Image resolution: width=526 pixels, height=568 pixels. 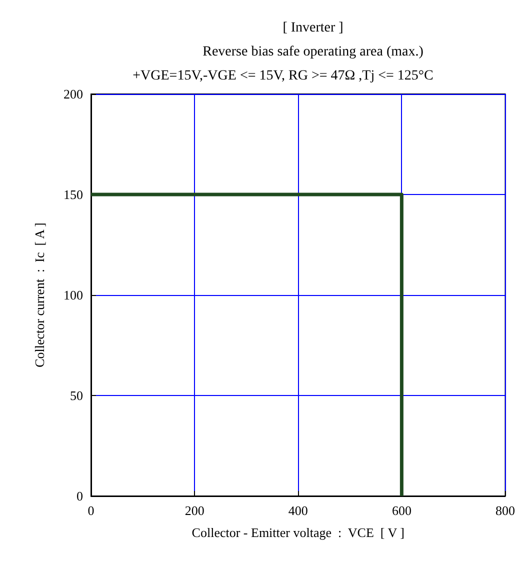 I want to click on y-tick-label: 50, so click(x=76, y=395).